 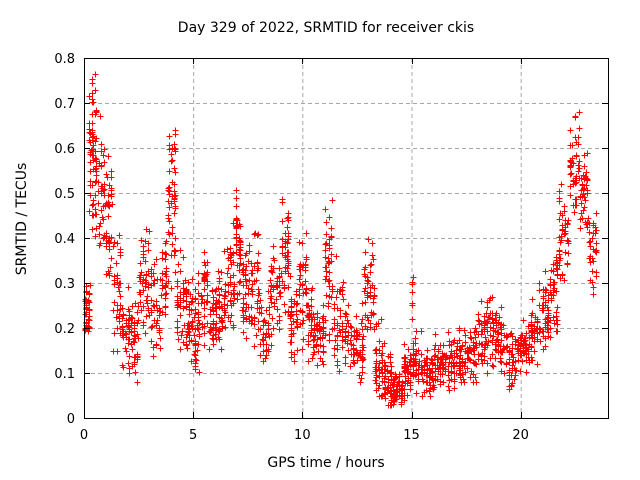 I want to click on y-tick-label: 0.8, so click(x=64, y=59).